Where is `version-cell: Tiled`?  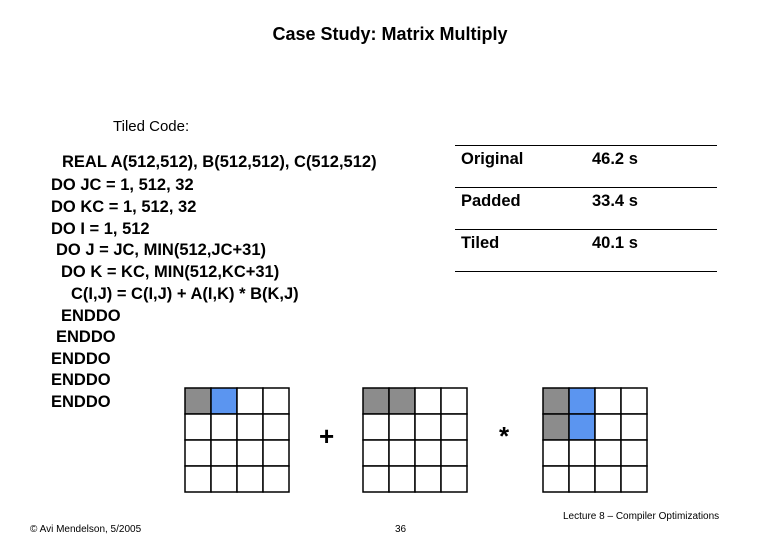
version-cell: Tiled is located at coordinates (520, 250).